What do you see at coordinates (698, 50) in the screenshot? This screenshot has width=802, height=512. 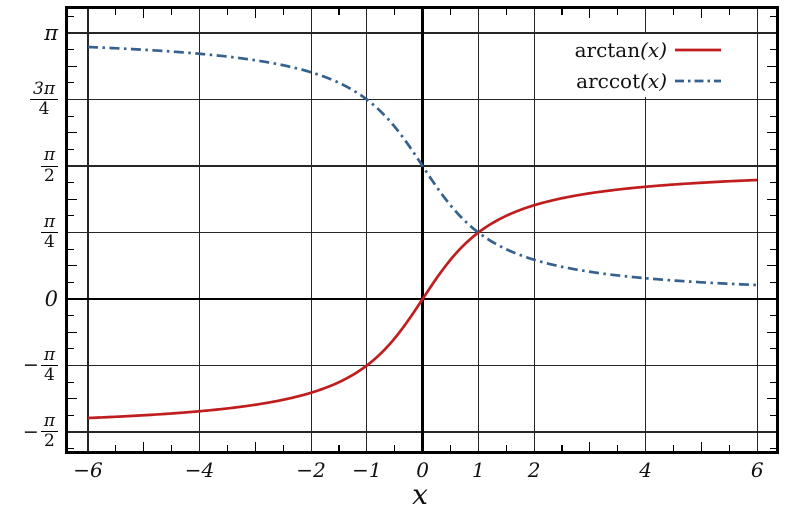 I see `legend-sample-solid-line` at bounding box center [698, 50].